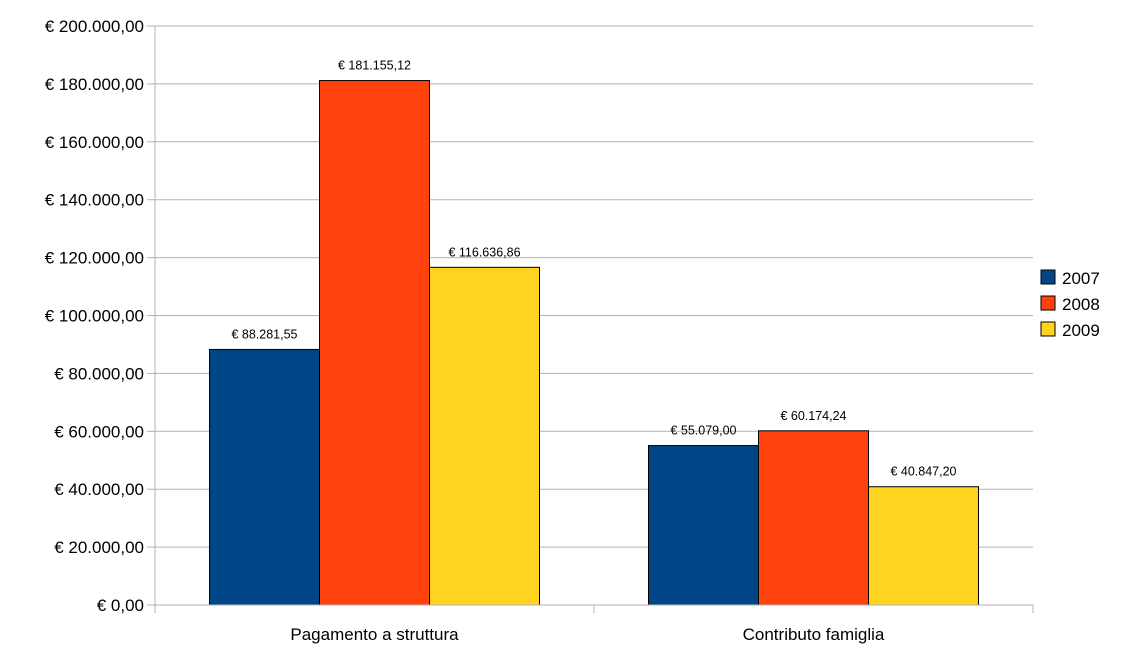 This screenshot has width=1138, height=653. What do you see at coordinates (94, 26) in the screenshot?
I see `y-tick-label: € 200.000,00` at bounding box center [94, 26].